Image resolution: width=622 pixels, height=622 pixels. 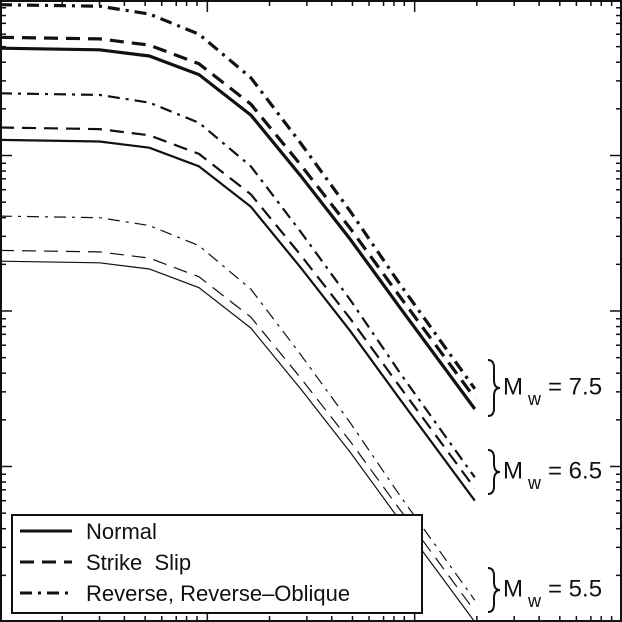 I want to click on legend-label: Reverse, Reverse–Oblique, so click(x=218, y=593).